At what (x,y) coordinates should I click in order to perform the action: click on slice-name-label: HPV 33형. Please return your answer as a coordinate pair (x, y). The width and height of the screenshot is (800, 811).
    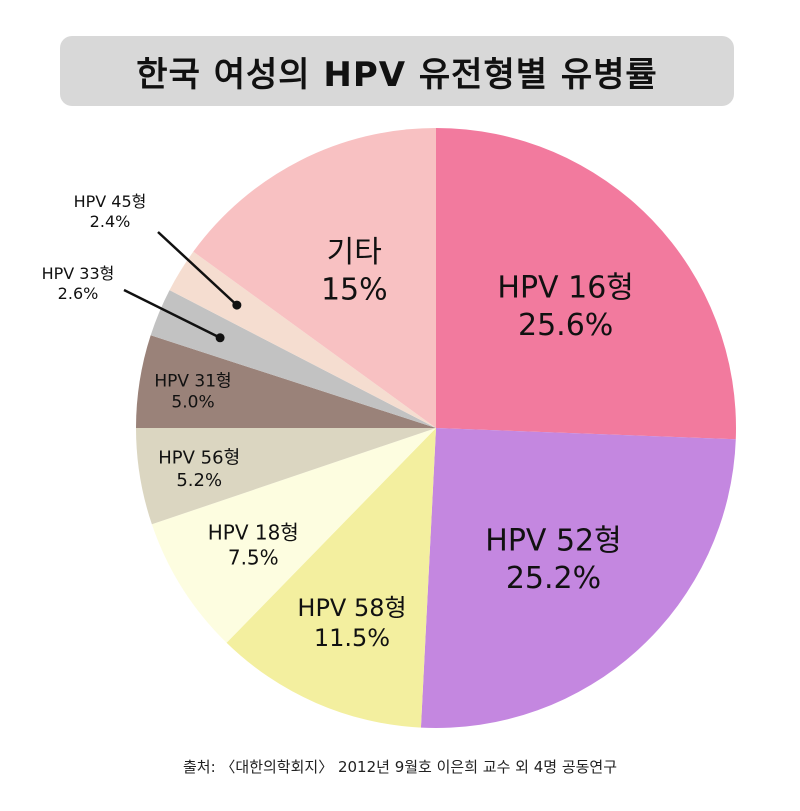
    Looking at the image, I should click on (78, 273).